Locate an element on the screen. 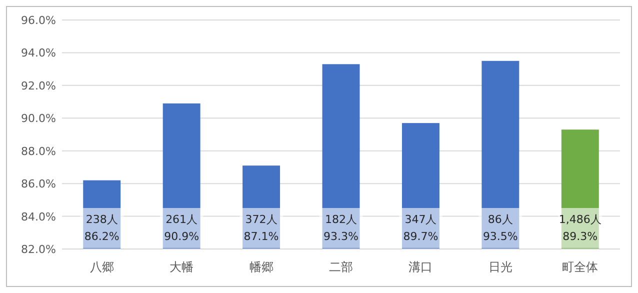  data-label: 182人 93.3% is located at coordinates (341, 228).